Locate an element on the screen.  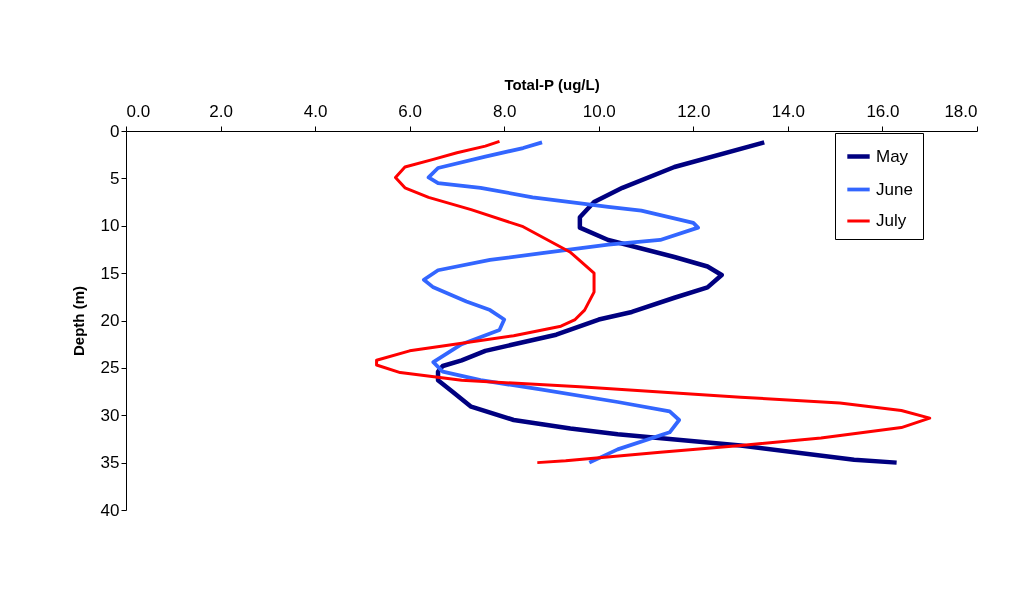
x-tick-label: 10.0 is located at coordinates (599, 111).